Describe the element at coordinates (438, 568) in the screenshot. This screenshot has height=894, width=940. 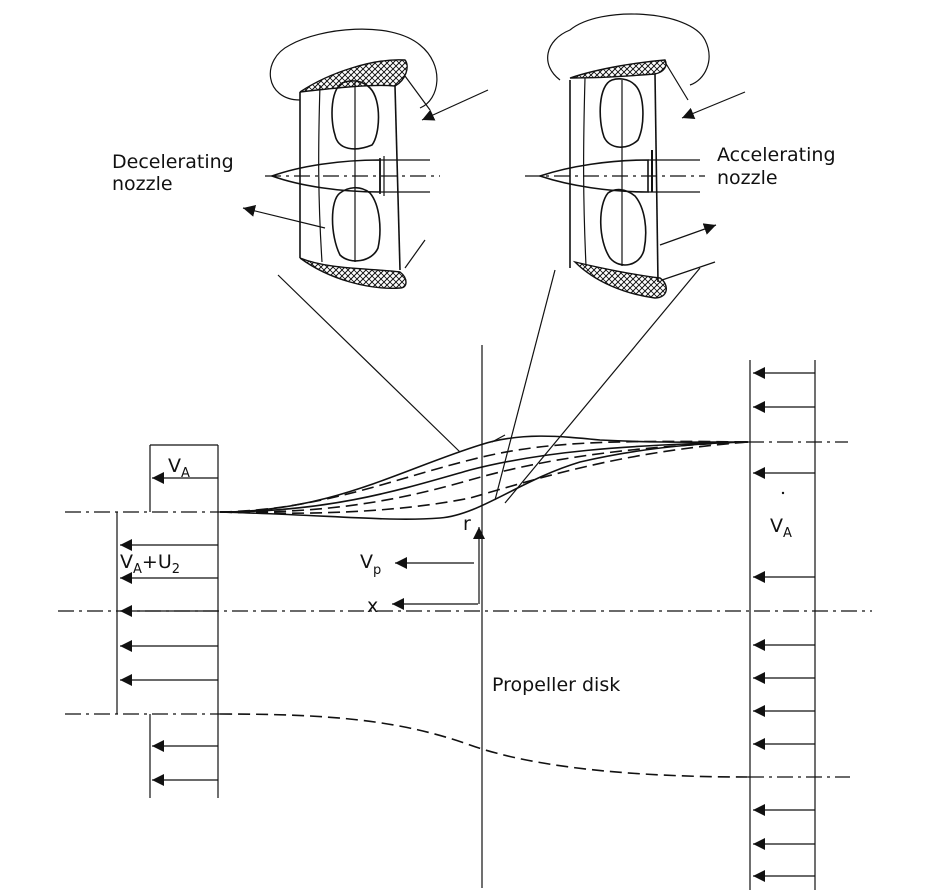
I see `coordinate-system` at that location.